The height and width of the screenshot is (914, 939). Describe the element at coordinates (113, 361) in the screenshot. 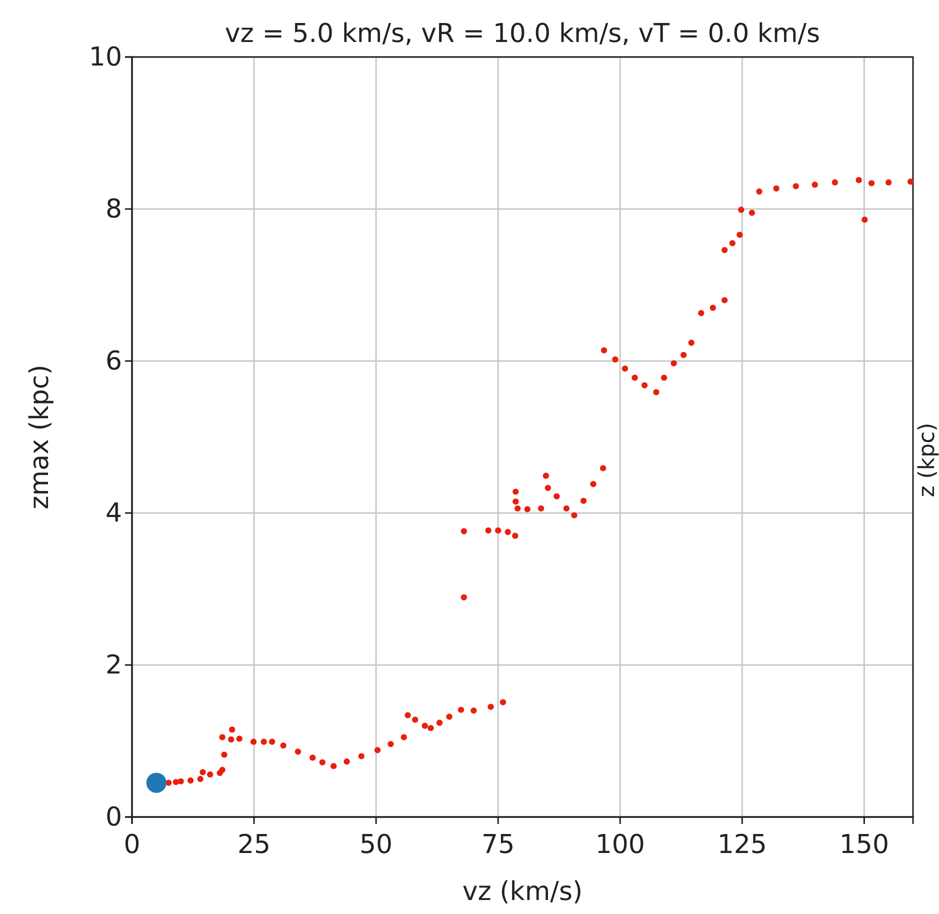

I see `y-tick-label: 6` at that location.